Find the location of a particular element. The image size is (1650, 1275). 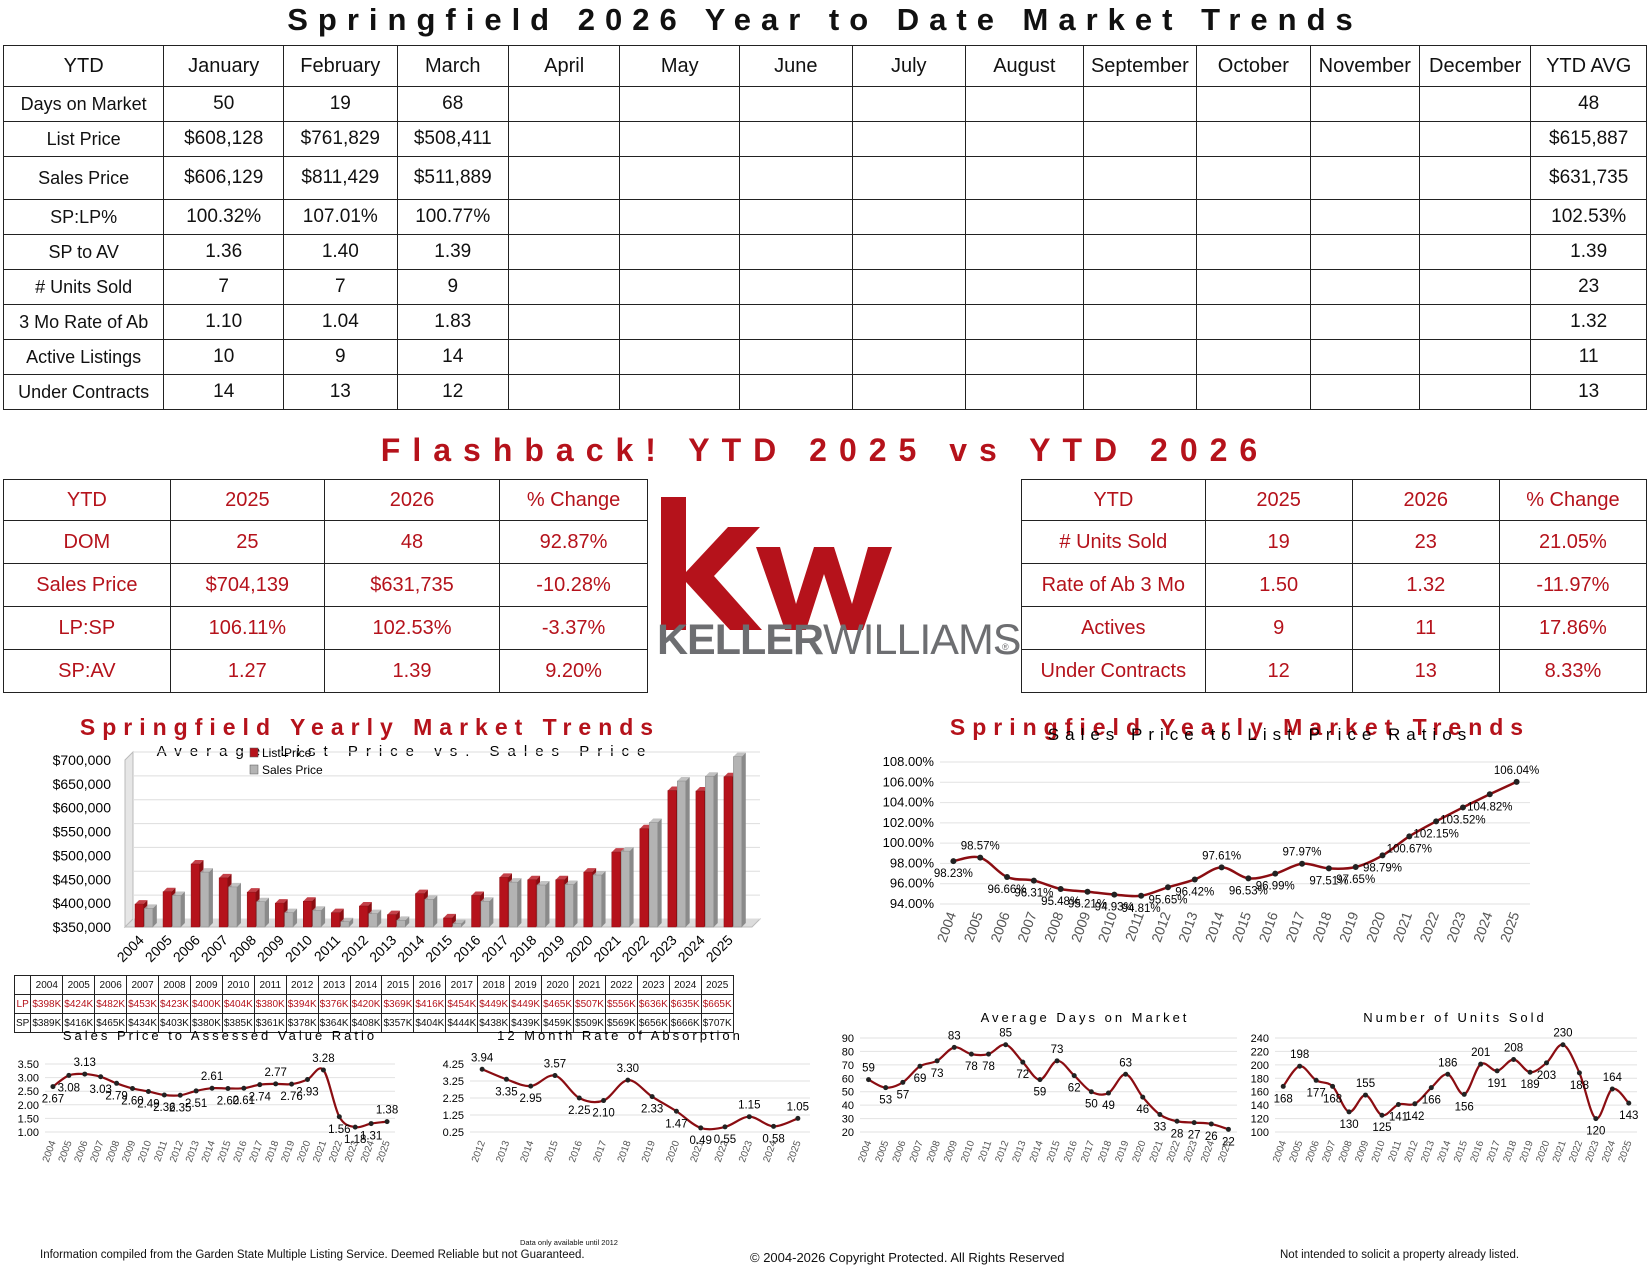

column-header: 2026 is located at coordinates (1425, 500).